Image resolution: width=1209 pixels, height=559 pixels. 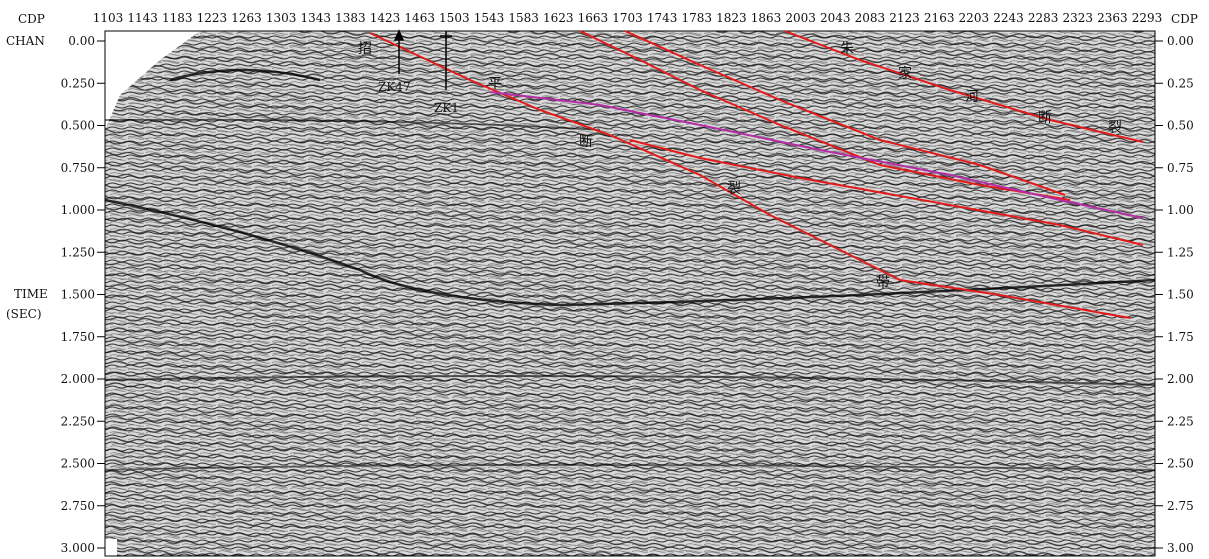 What do you see at coordinates (1180, 379) in the screenshot?
I see `time-tick-label-right: 2.00` at bounding box center [1180, 379].